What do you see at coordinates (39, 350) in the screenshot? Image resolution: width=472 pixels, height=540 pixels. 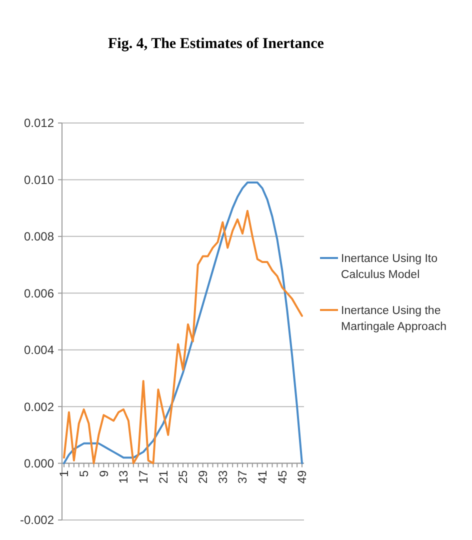 I see `y-tick-label: 0.004` at bounding box center [39, 350].